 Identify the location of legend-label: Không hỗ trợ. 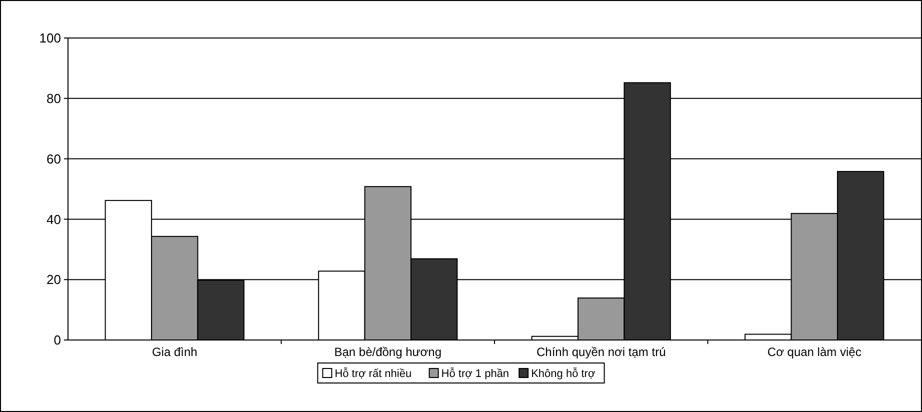
(563, 373).